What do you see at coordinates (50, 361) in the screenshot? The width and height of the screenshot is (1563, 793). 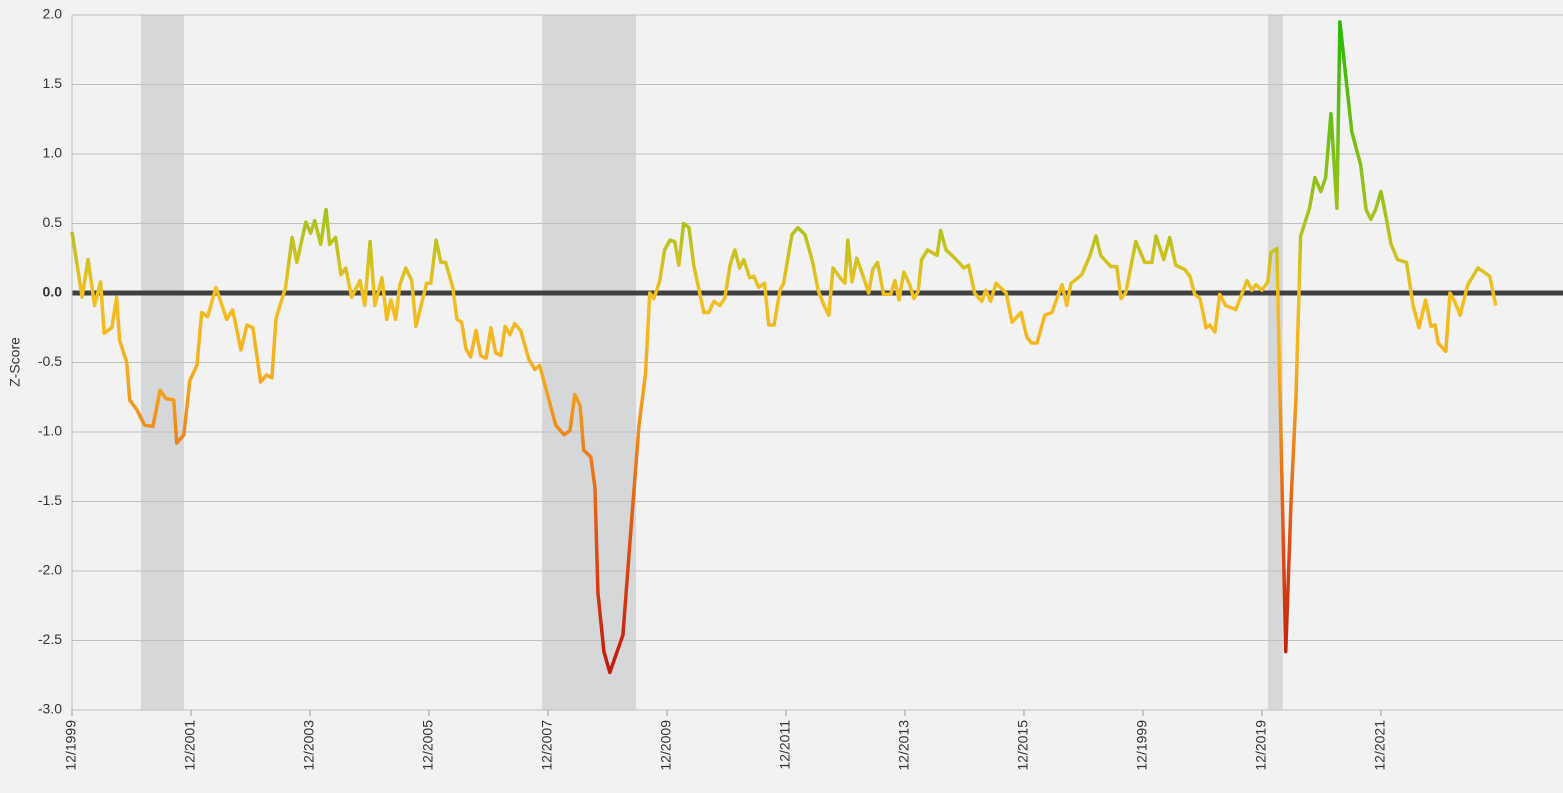 I see `y-tick-label: -0.5` at bounding box center [50, 361].